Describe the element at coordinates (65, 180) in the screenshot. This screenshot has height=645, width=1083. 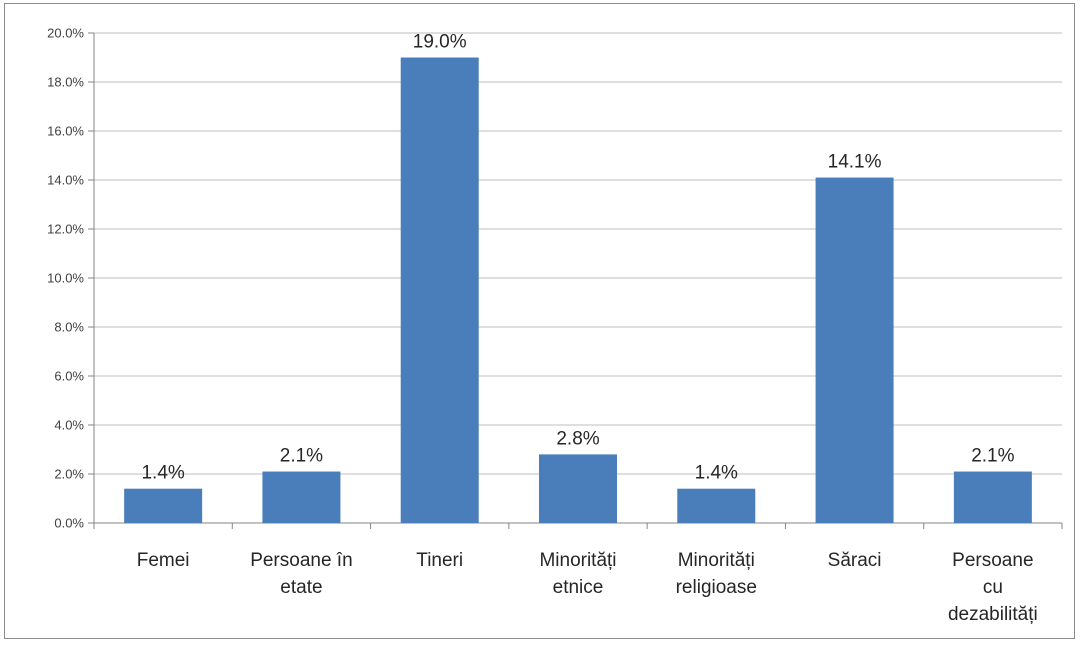
I see `y-tick-label: 14.0%` at that location.